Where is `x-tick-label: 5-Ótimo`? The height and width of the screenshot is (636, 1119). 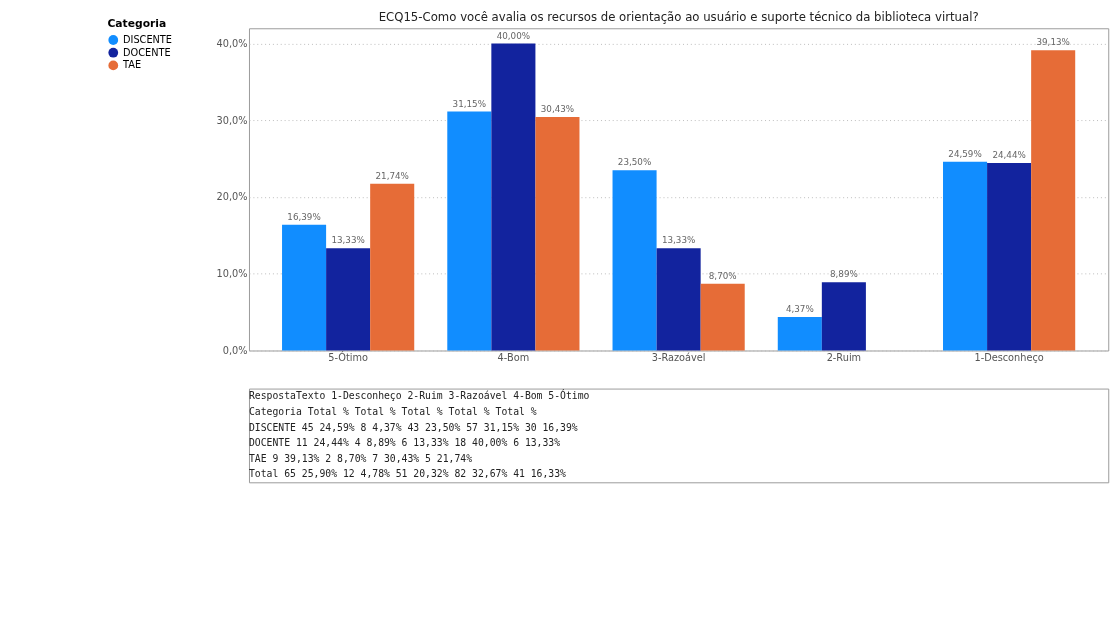 x-tick-label: 5-Ótimo is located at coordinates (348, 356).